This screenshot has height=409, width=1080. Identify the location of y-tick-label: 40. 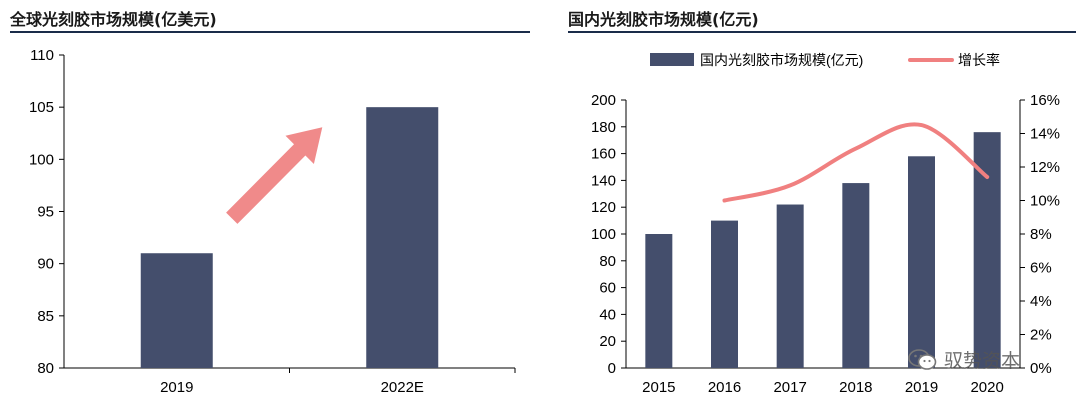
(607, 314).